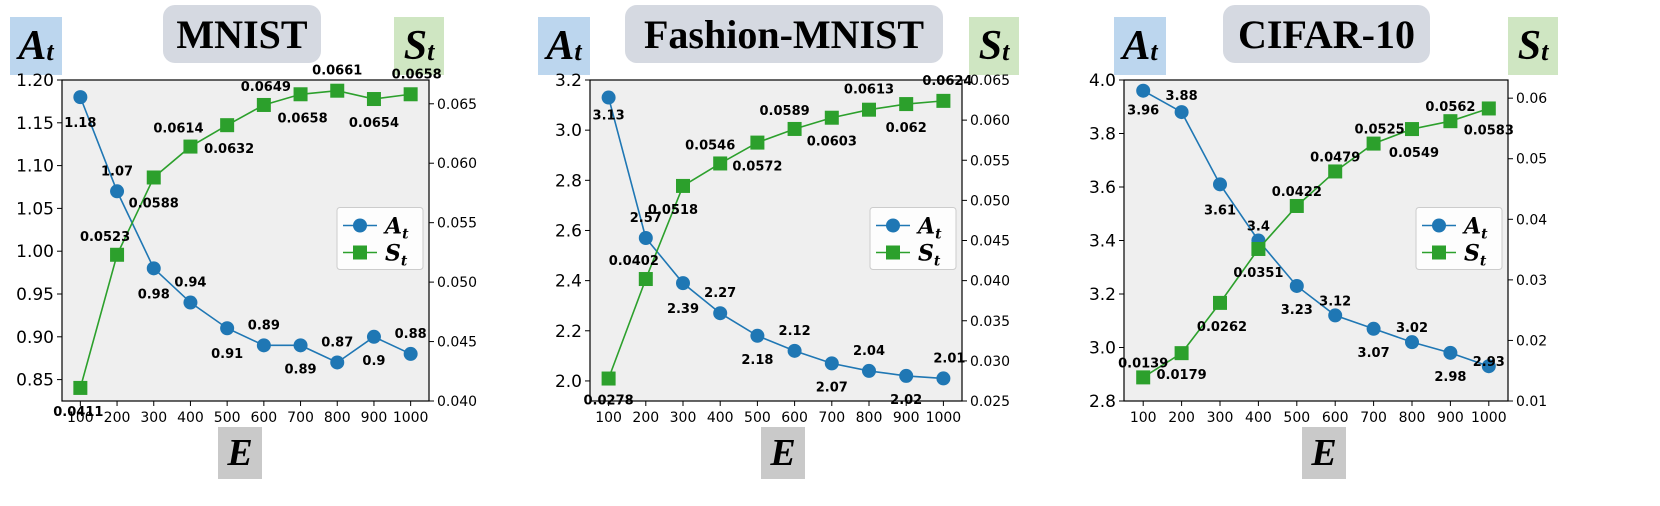 This screenshot has height=506, width=1660. What do you see at coordinates (1222, 327) in the screenshot?
I see `series-s-data-label: 0.0262` at bounding box center [1222, 327].